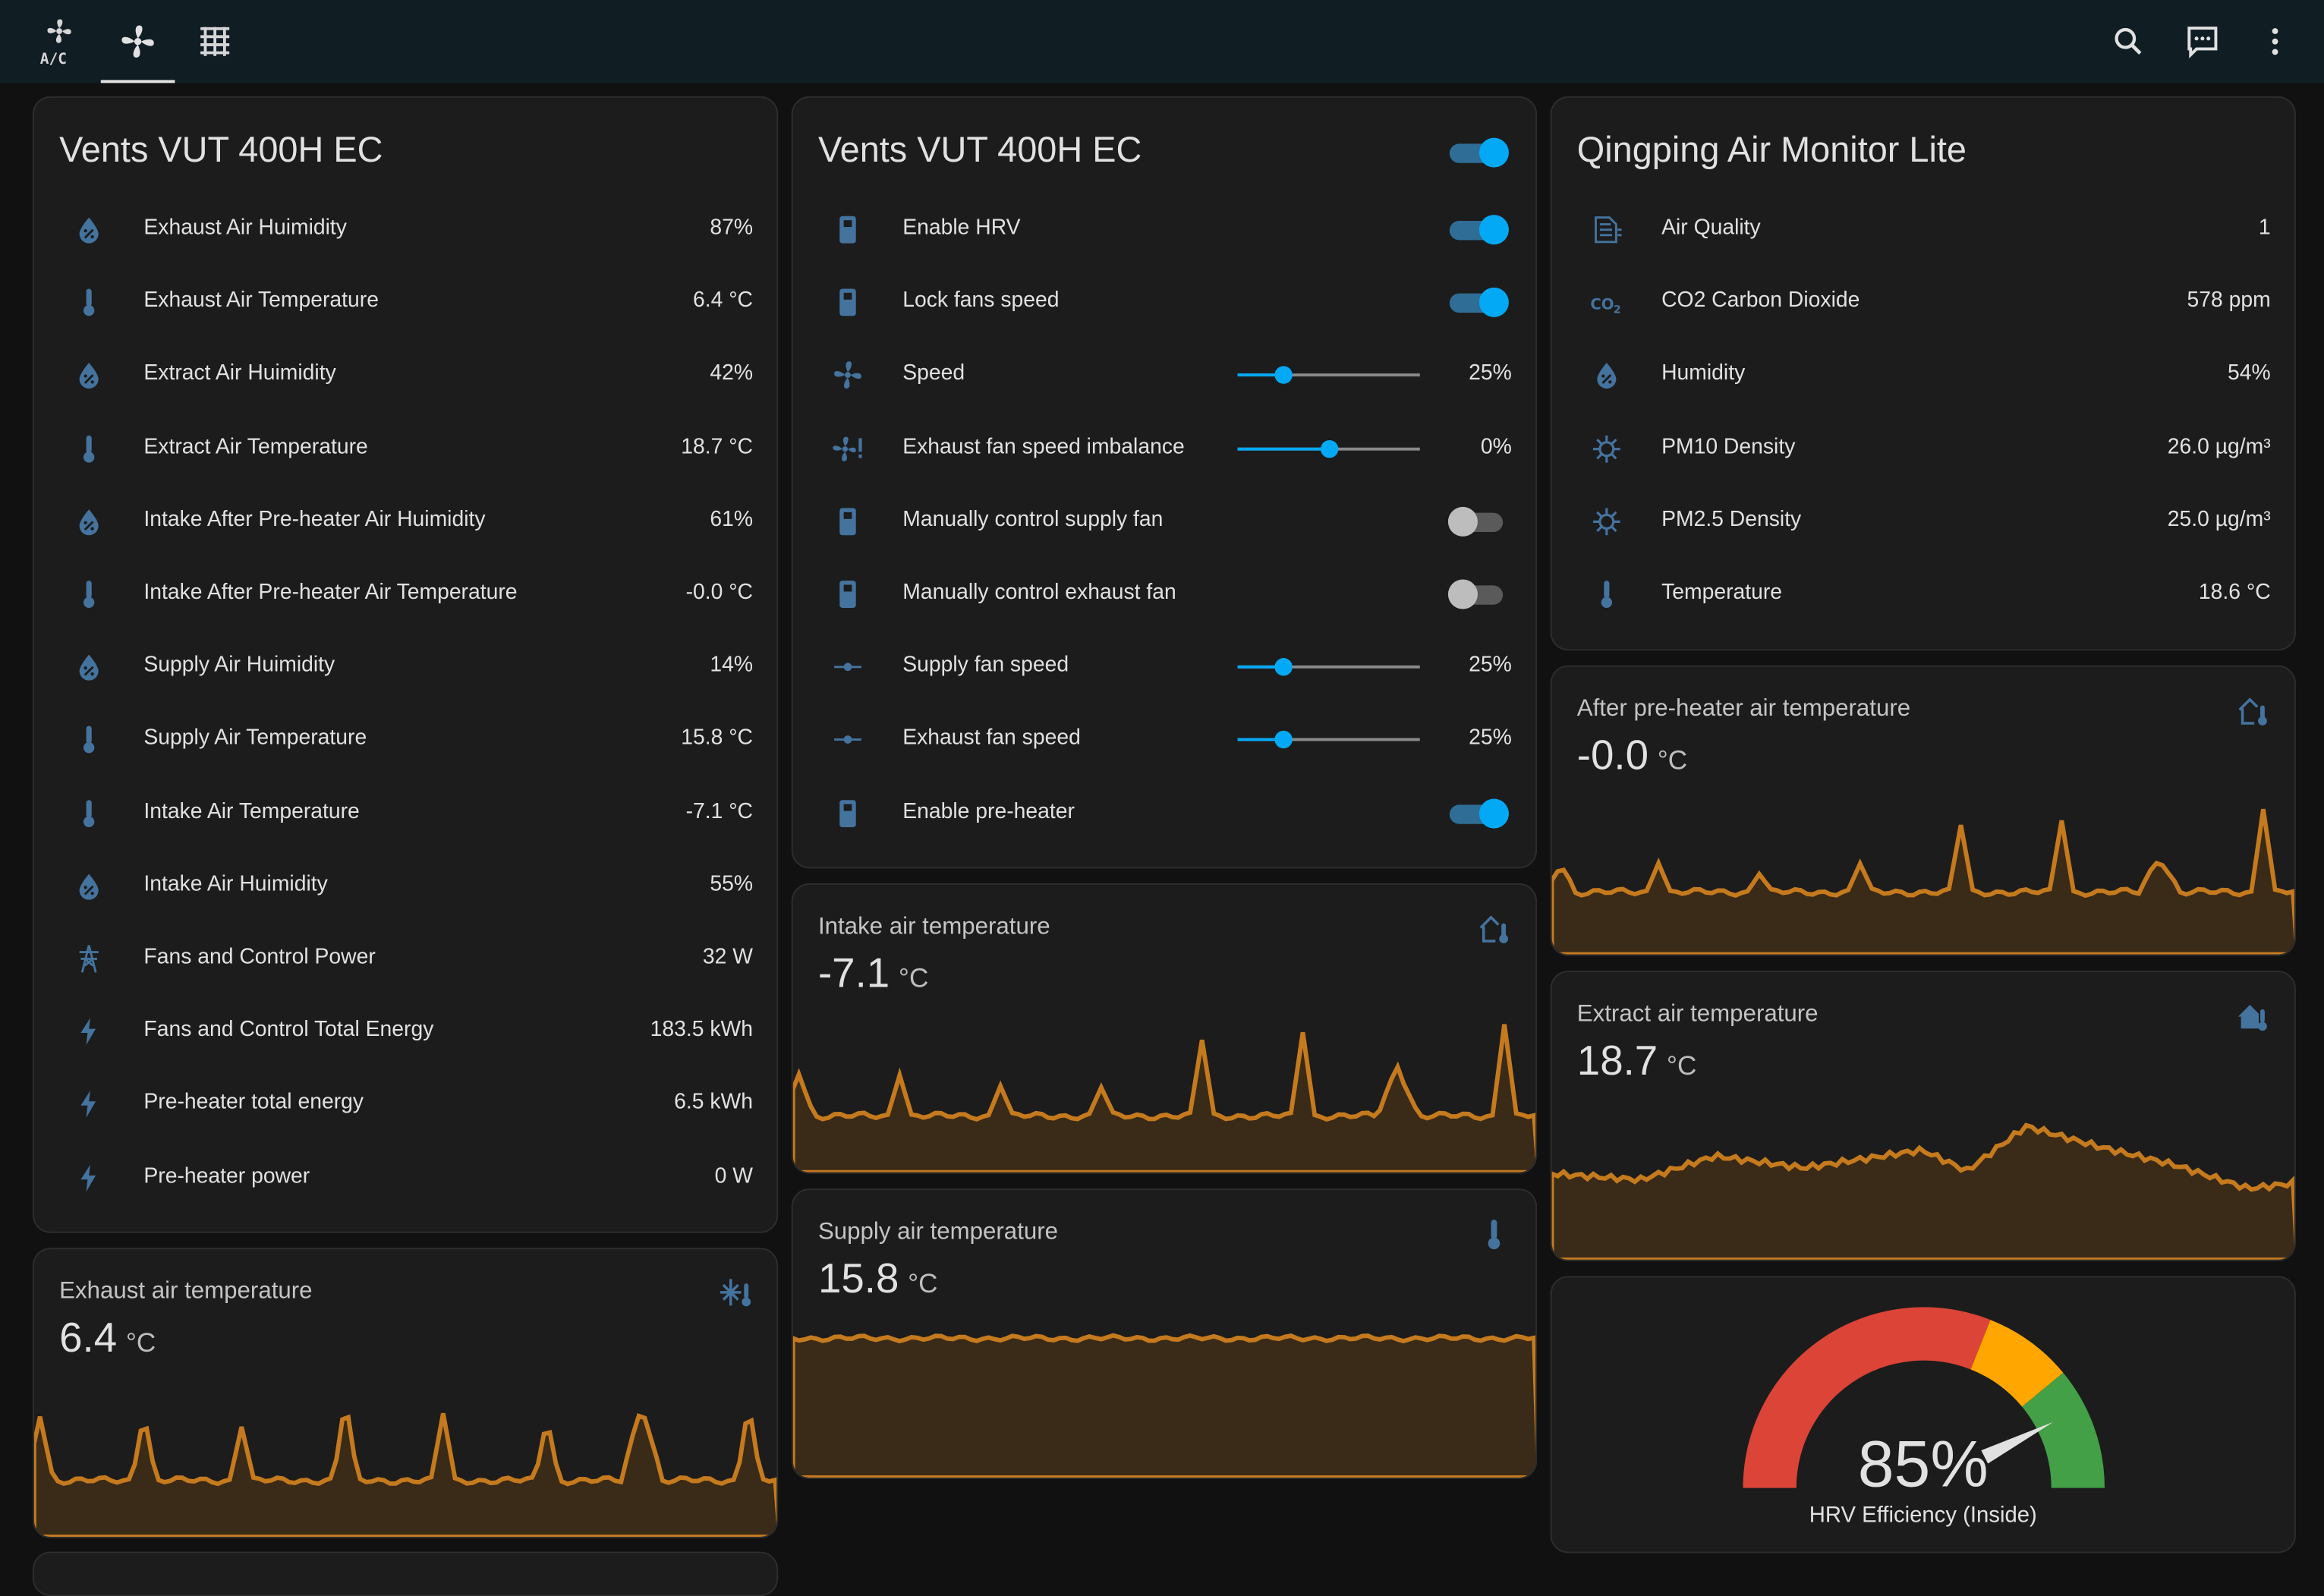  What do you see at coordinates (252, 811) in the screenshot?
I see `entity-label: Intake Air Temperature` at bounding box center [252, 811].